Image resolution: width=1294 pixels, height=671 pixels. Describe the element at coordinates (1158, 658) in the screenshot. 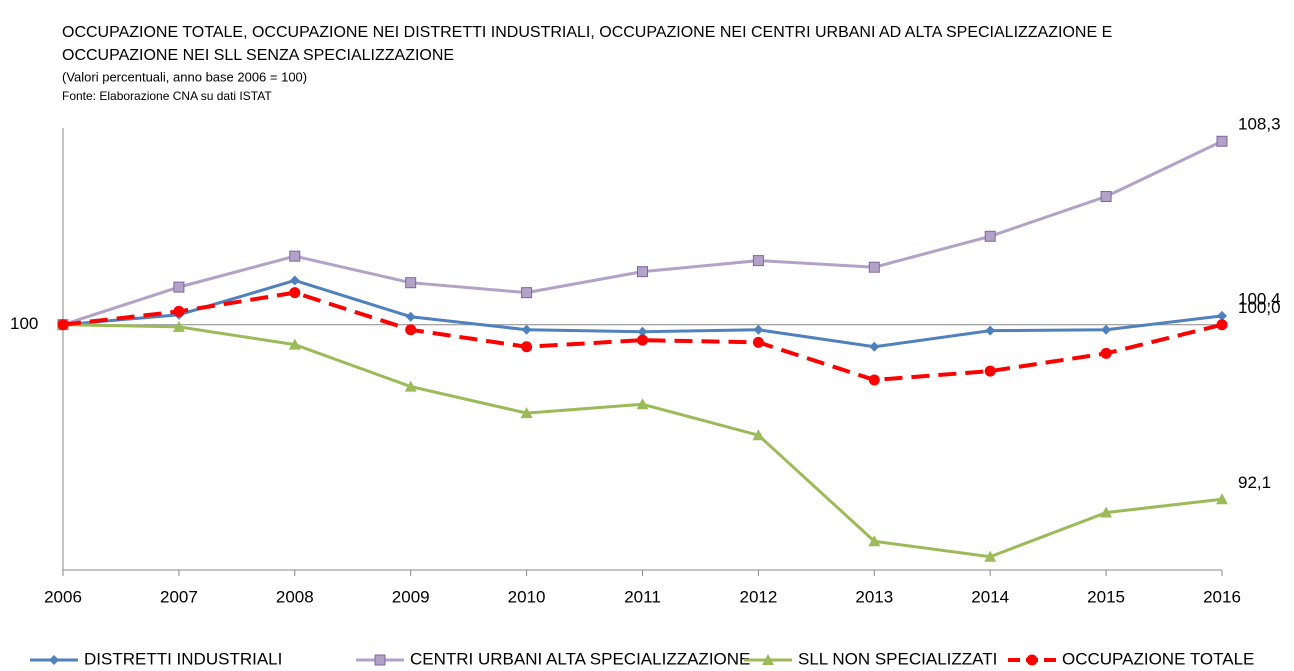

I see `legend-label: OCCUPAZIONE TOTALE` at that location.